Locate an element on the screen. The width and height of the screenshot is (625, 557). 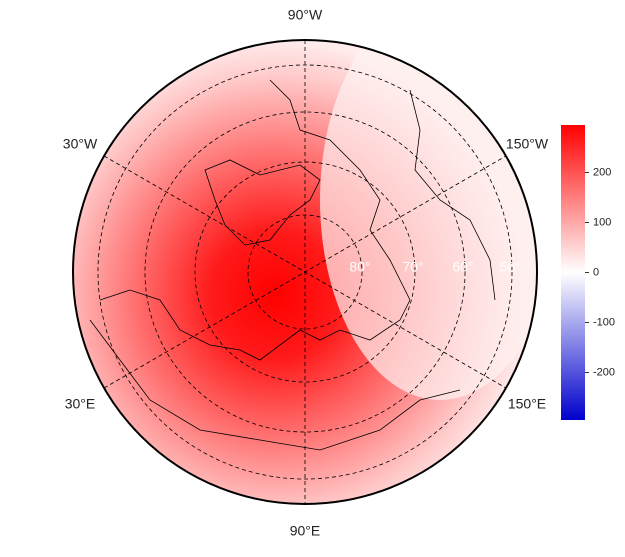
lon-label: 150°W is located at coordinates (527, 144).